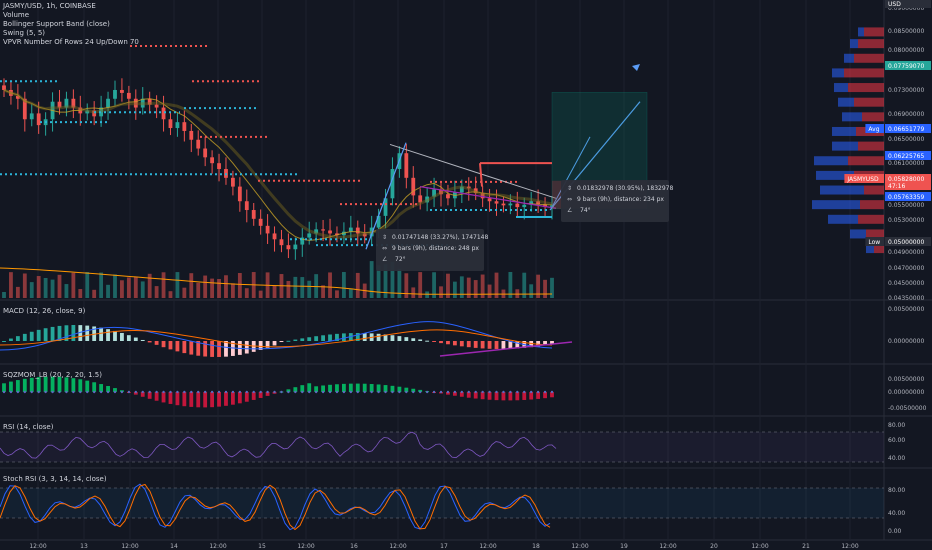  I want to click on sqz-label: SQZMOM_LB (20, 2, 20, 1.5), so click(52, 375).